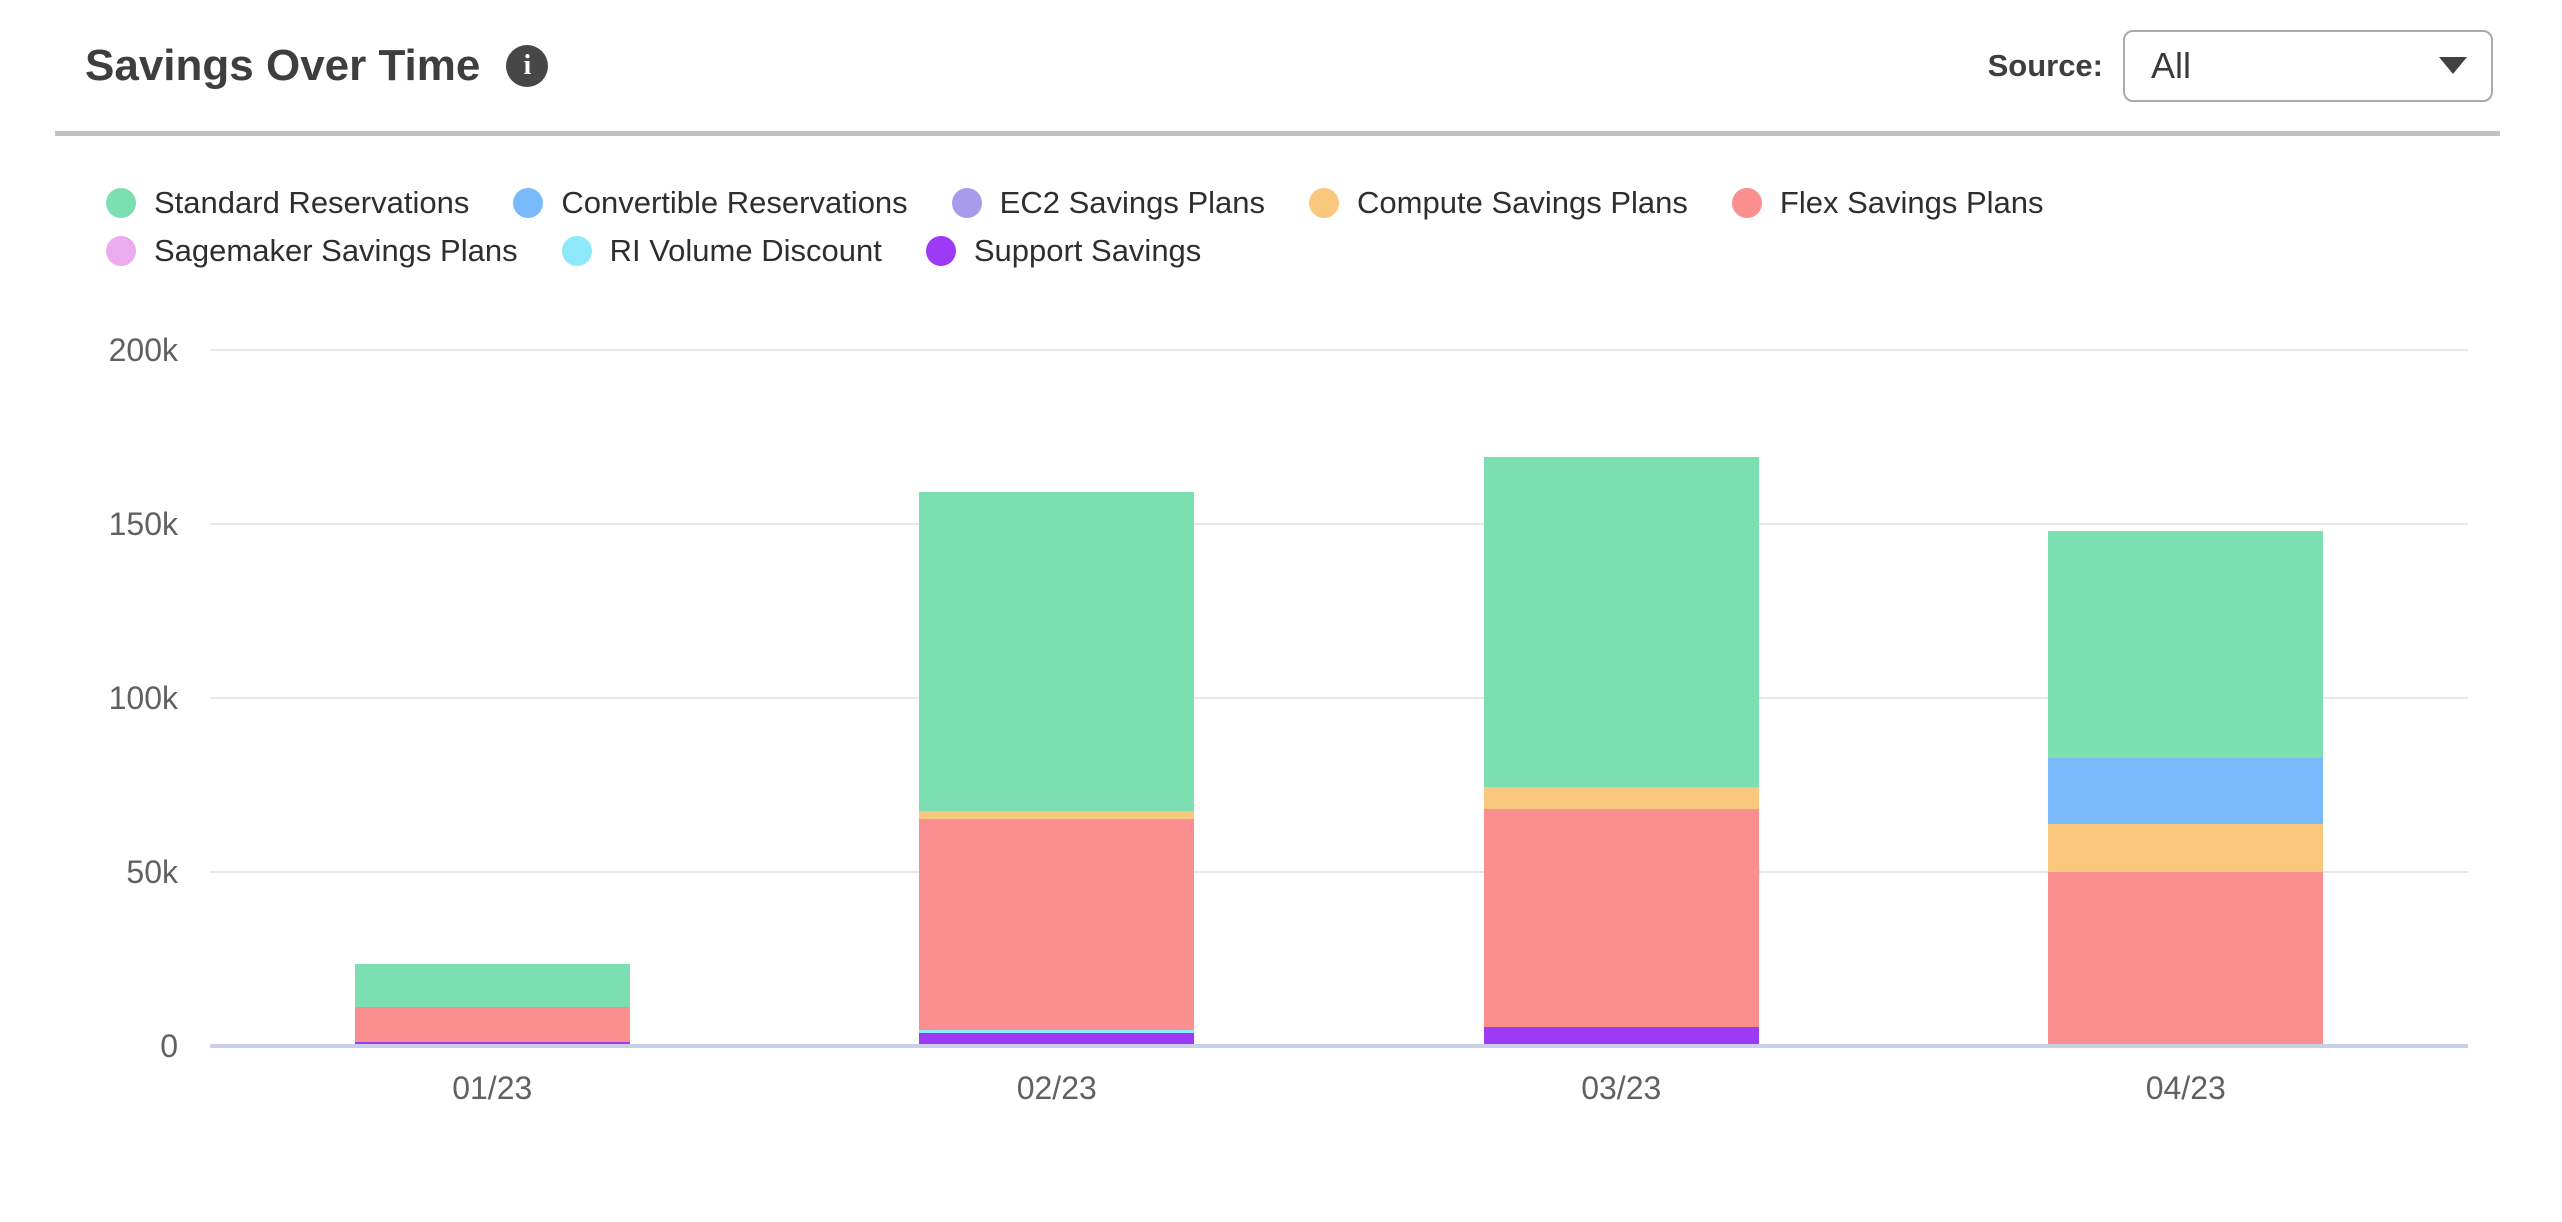 This screenshot has width=2562, height=1222. Describe the element at coordinates (1339, 698) in the screenshot. I see `gridline-100k` at that location.